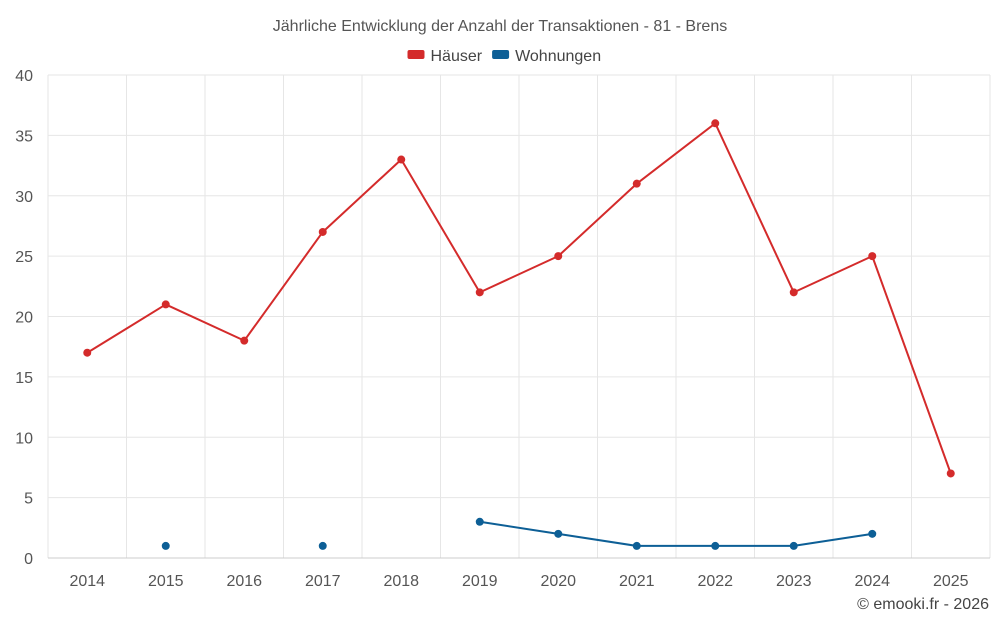 This screenshot has width=1000, height=625. I want to click on legend-label: Häuser, so click(457, 56).